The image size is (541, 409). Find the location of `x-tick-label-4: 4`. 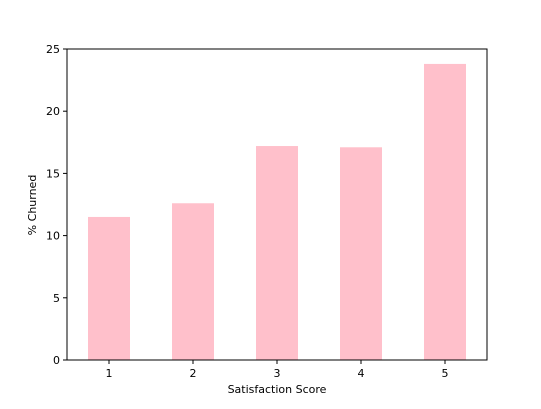

x-tick-label-4: 4 is located at coordinates (361, 373).